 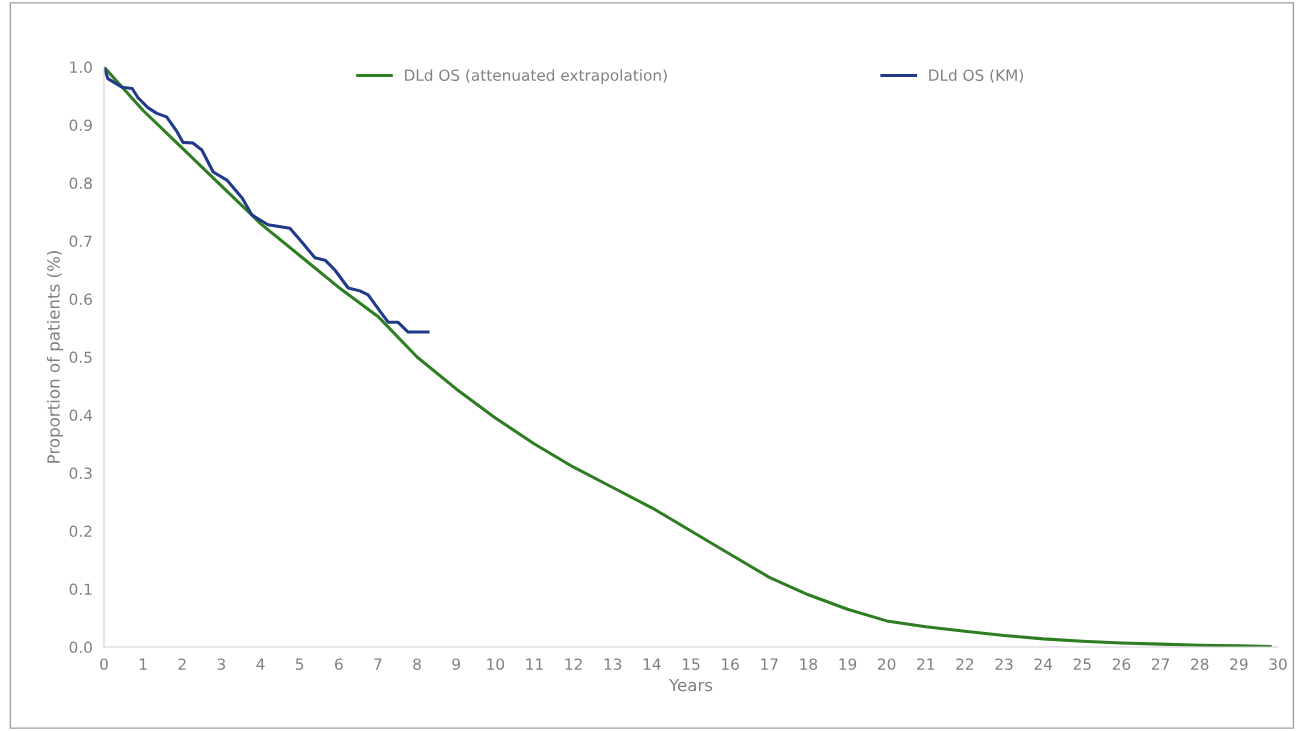 What do you see at coordinates (534, 664) in the screenshot?
I see `x-tick-label: 11` at bounding box center [534, 664].